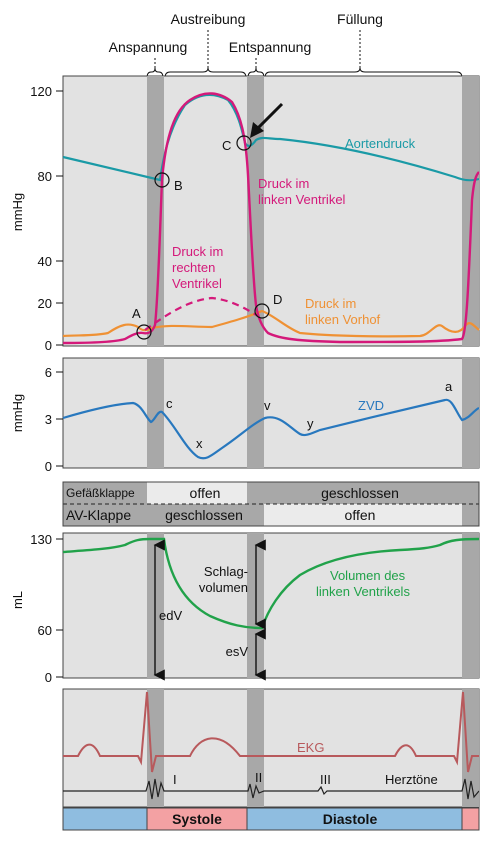 The height and width of the screenshot is (845, 498). What do you see at coordinates (360, 19) in the screenshot?
I see `phase-label-fuellung: Füllung` at bounding box center [360, 19].